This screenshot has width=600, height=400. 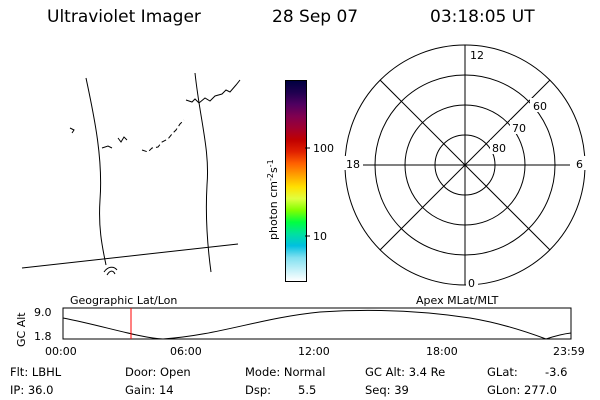 What do you see at coordinates (442, 351) in the screenshot?
I see `x-tick-1800: 18:00` at bounding box center [442, 351].